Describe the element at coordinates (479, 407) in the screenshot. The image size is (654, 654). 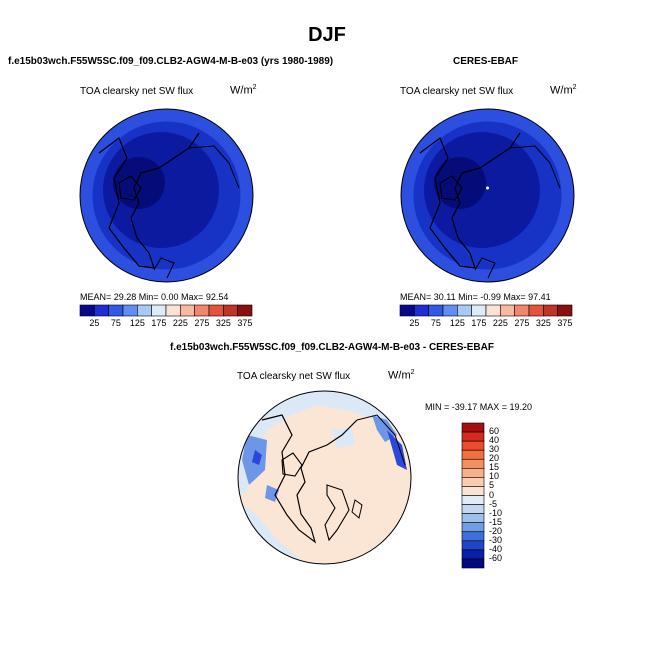
I see `panel-3-stats: MIN = -39.17 MAX = 19.20` at that location.